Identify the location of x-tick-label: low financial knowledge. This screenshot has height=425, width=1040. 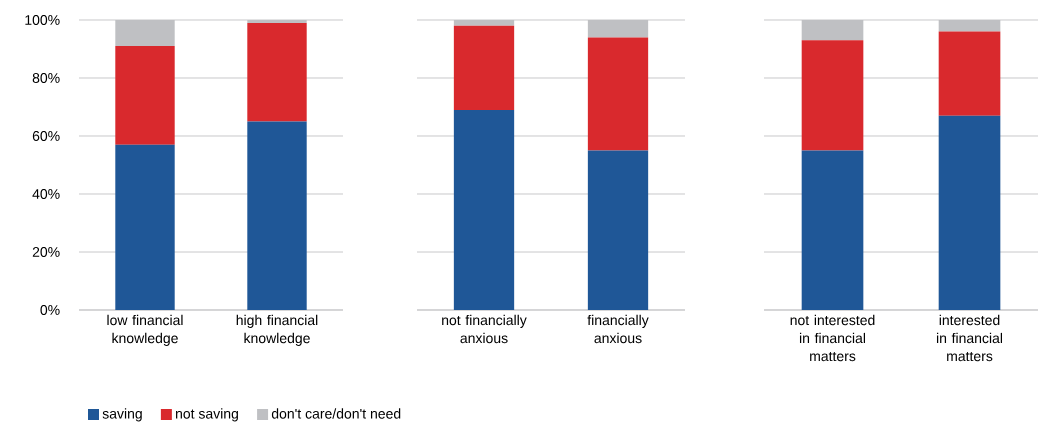
(145, 330).